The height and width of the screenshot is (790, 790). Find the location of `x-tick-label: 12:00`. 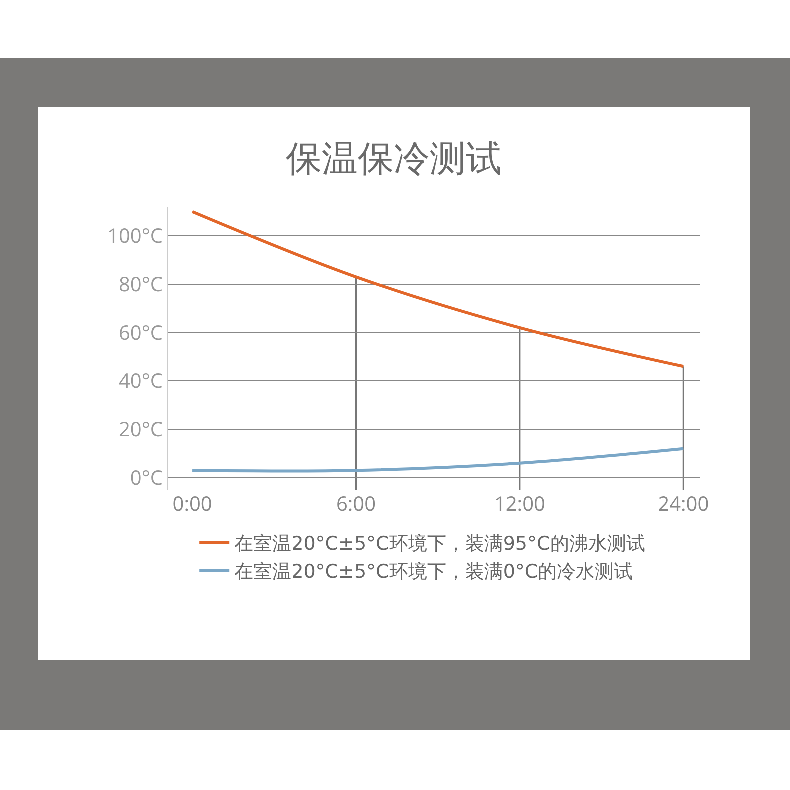

x-tick-label: 12:00 is located at coordinates (520, 503).